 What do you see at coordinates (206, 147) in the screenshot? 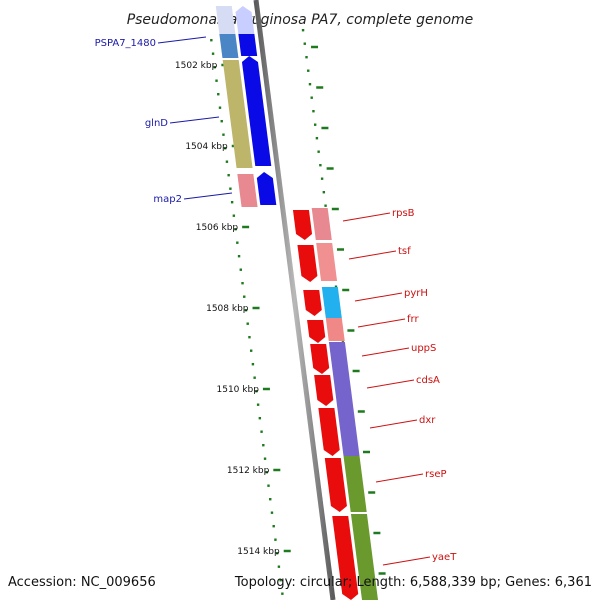
I see `ruler-tick-label: 1504 kbp` at bounding box center [206, 147].